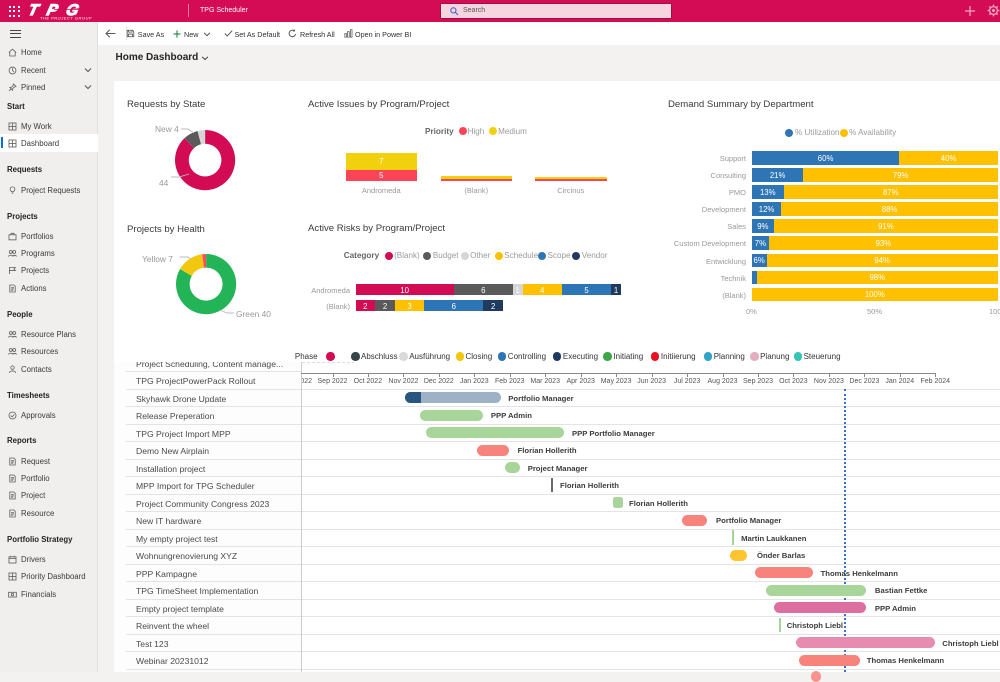 The height and width of the screenshot is (682, 1000). What do you see at coordinates (58, 10) in the screenshot?
I see `svg-text: TPG` at bounding box center [58, 10].